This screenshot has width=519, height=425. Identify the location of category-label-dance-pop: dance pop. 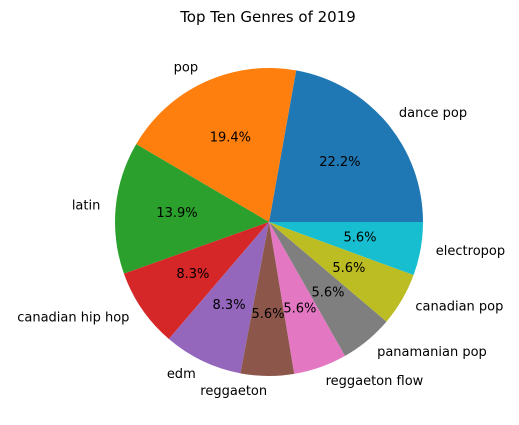
(433, 113).